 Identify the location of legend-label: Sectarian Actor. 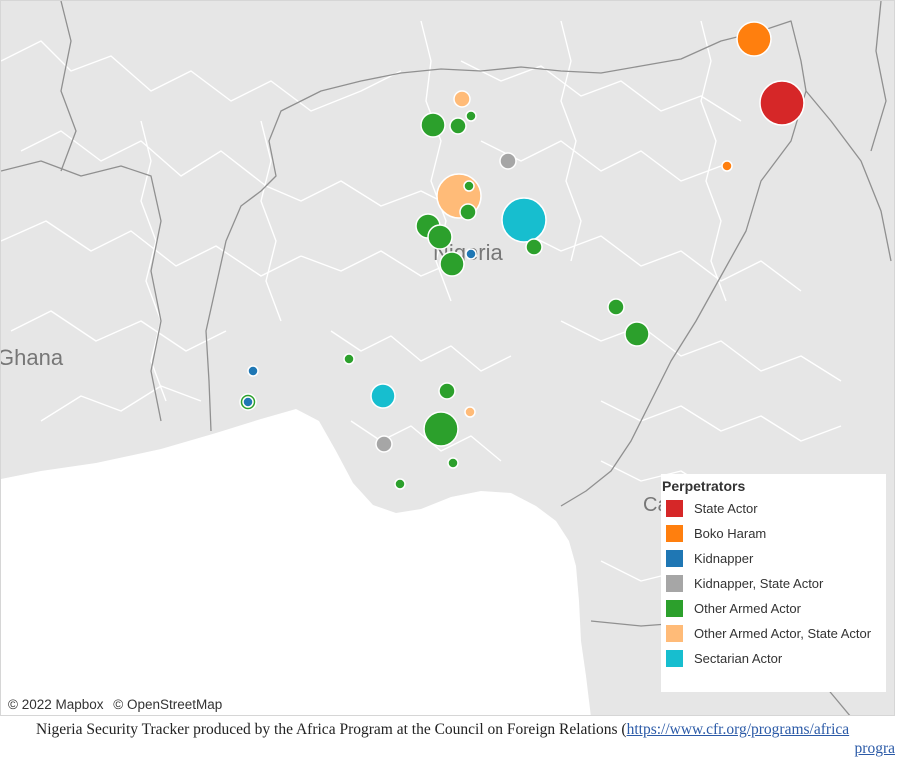
(738, 658).